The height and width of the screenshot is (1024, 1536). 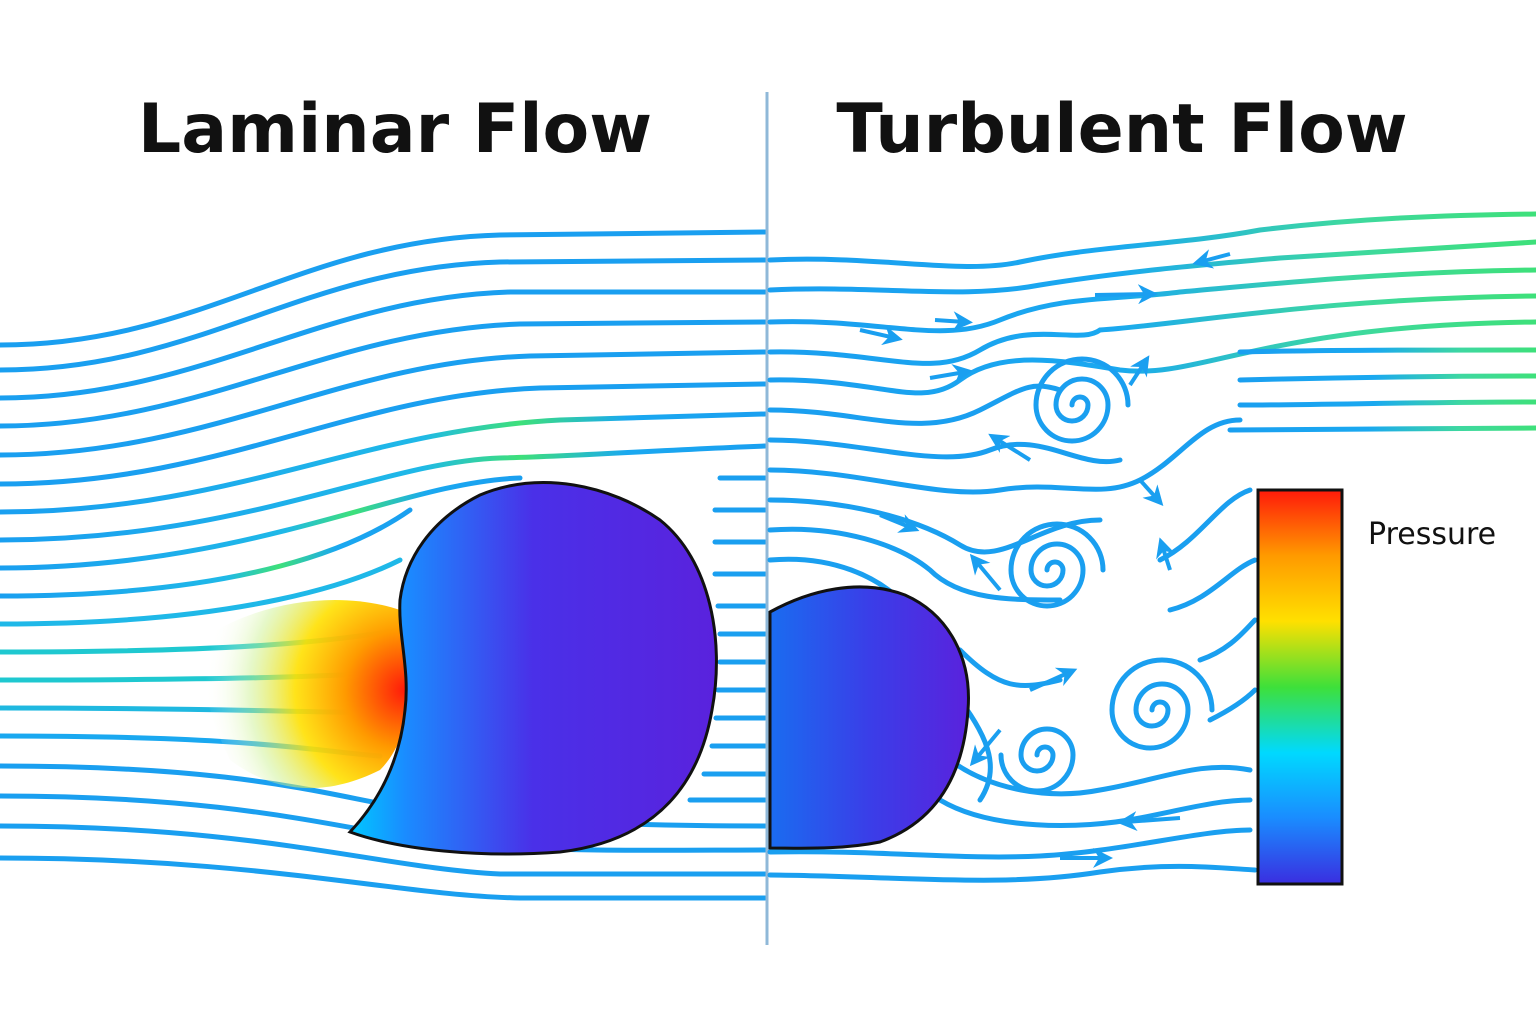 What do you see at coordinates (395, 129) in the screenshot?
I see `laminar-title: Laminar Flow` at bounding box center [395, 129].